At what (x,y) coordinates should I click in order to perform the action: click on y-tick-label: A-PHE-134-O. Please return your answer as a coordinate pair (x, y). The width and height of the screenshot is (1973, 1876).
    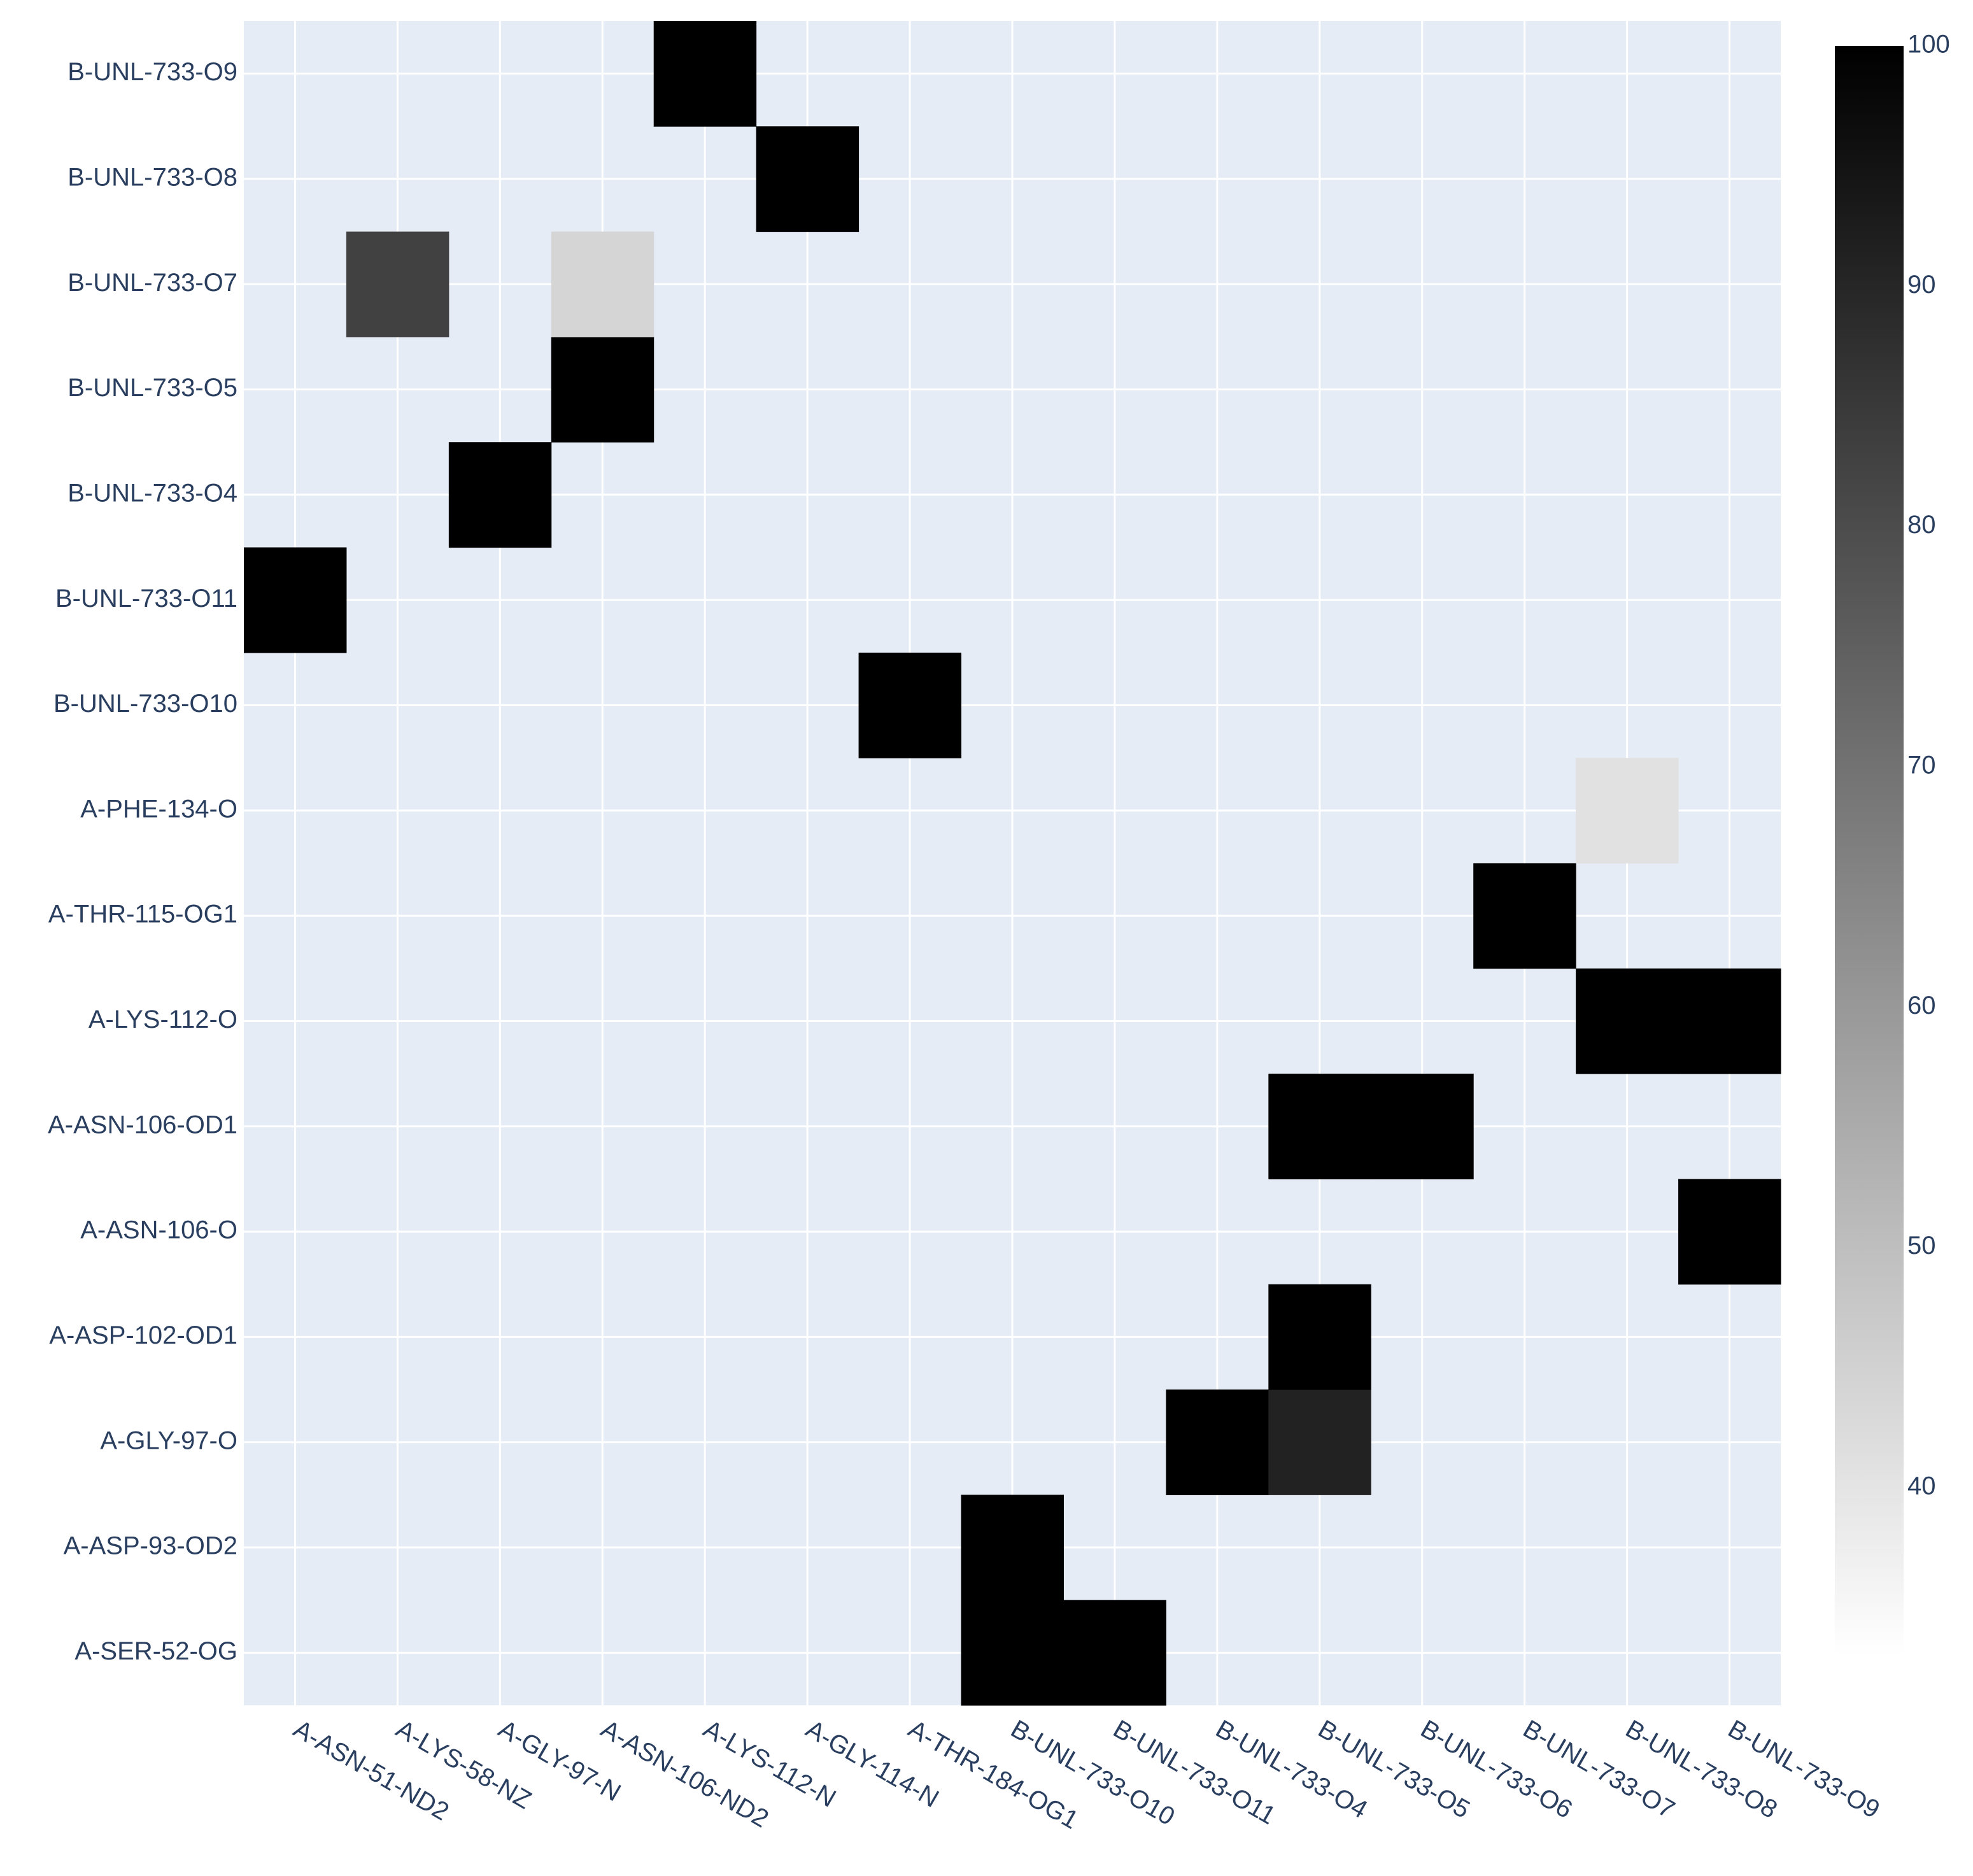
    Looking at the image, I should click on (158, 809).